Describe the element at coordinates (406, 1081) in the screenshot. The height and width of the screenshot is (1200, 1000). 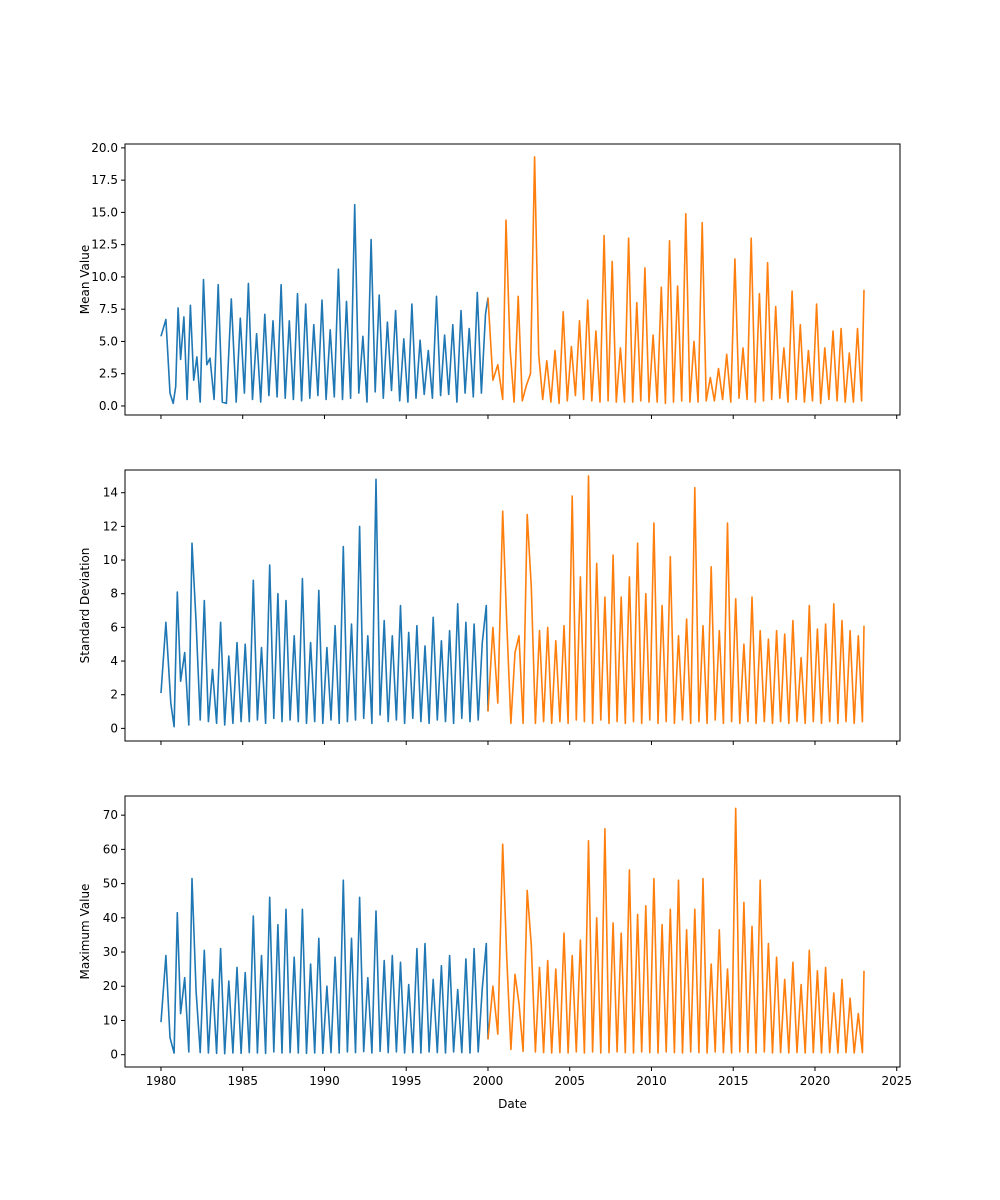
I see `x-tick-label: 1995` at that location.